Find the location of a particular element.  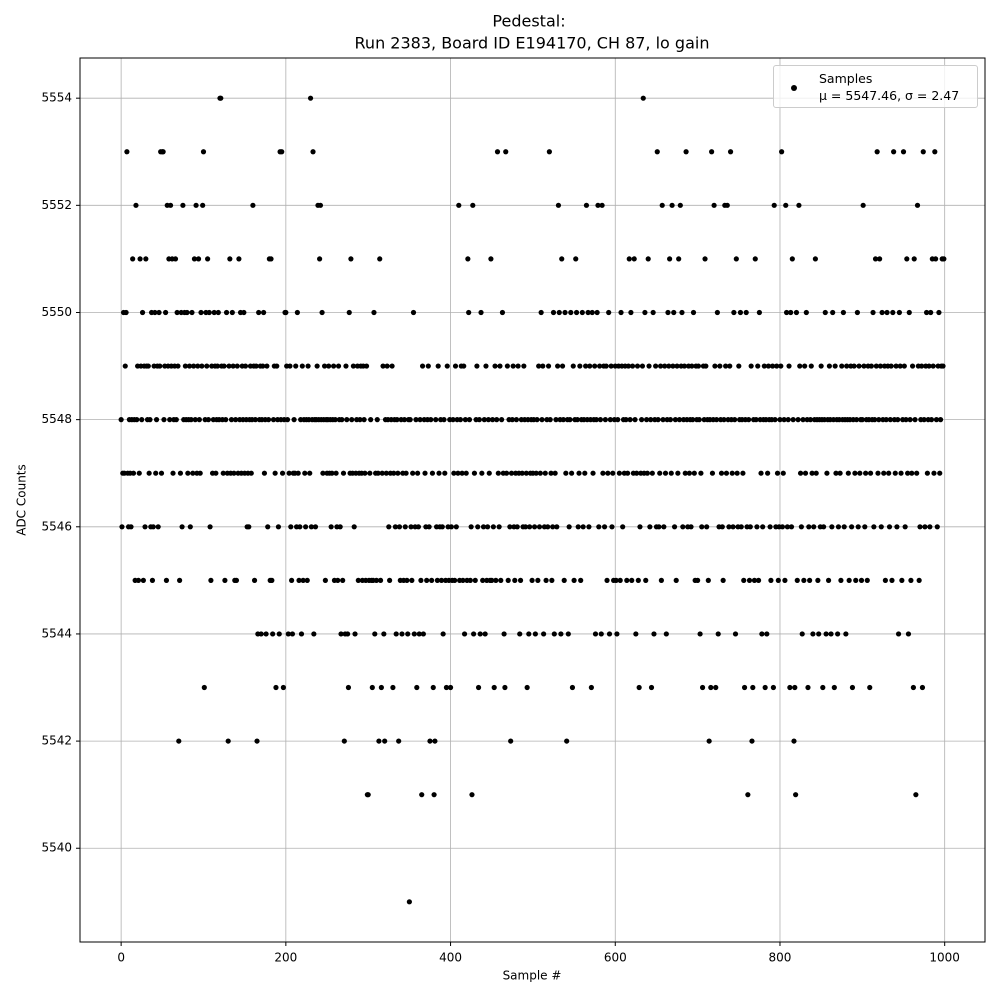

x-tick-label: 800 is located at coordinates (780, 958).